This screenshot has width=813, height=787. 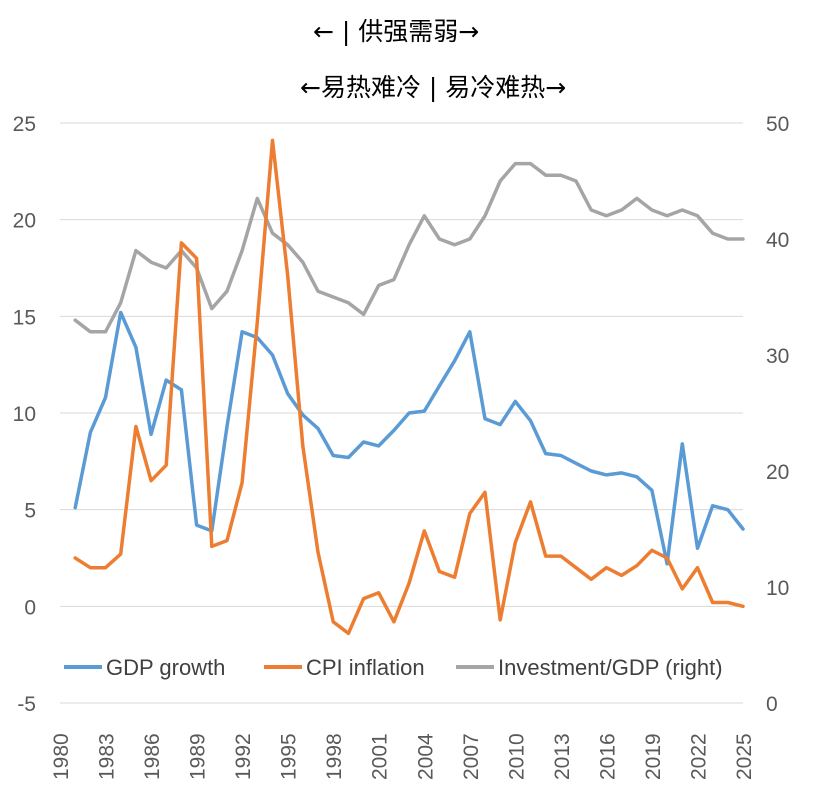 I want to click on x-tick-label: 1989, so click(x=198, y=756).